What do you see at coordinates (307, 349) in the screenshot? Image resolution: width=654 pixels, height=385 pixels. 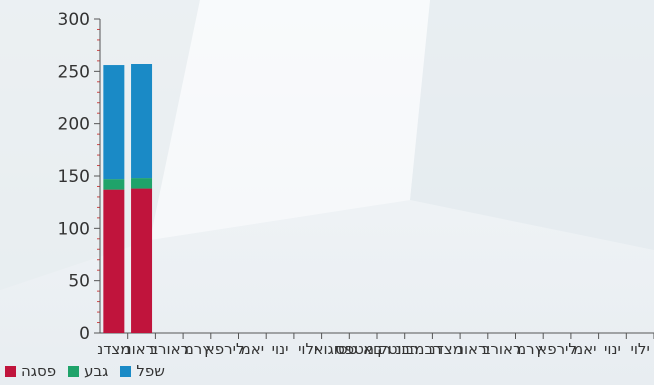 I see `x-tick-label-7: ילוי` at bounding box center [307, 349].